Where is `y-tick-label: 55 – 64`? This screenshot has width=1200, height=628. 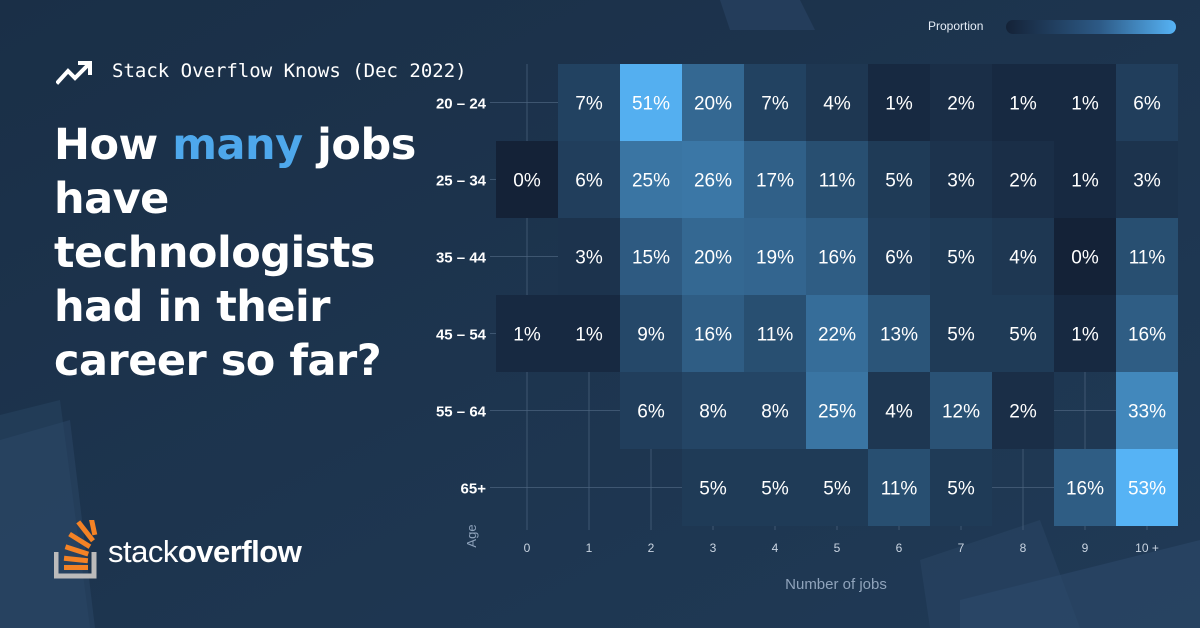 y-tick-label: 55 – 64 is located at coordinates (461, 412).